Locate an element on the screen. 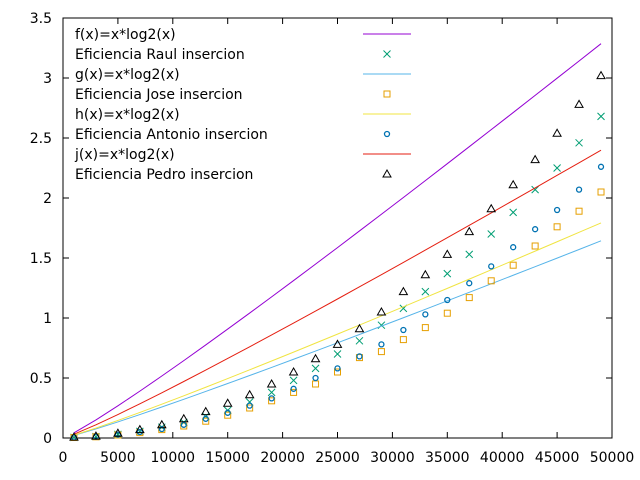 The width and height of the screenshot is (640, 480). y-tick-label: 0 is located at coordinates (47, 439).